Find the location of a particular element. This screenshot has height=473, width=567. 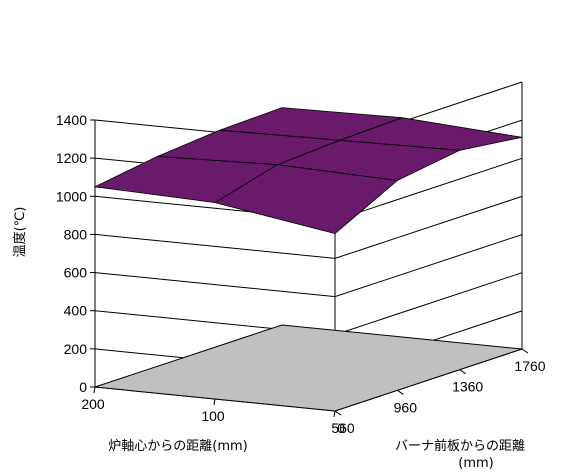

x-axis-title: 炉軸心からの距離(mm) is located at coordinates (177, 446).